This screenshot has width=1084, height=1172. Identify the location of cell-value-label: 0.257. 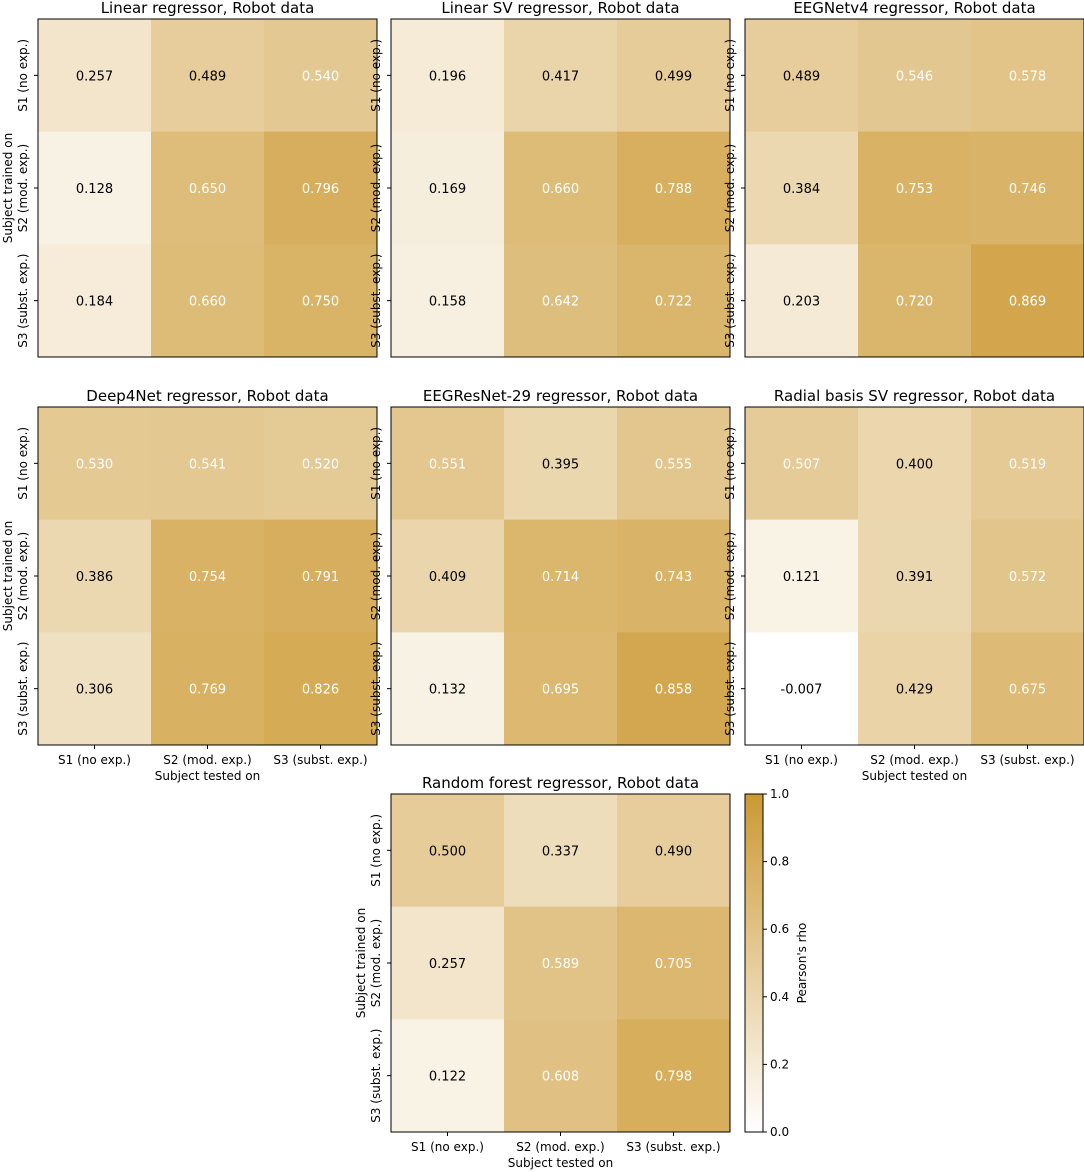
(94, 76).